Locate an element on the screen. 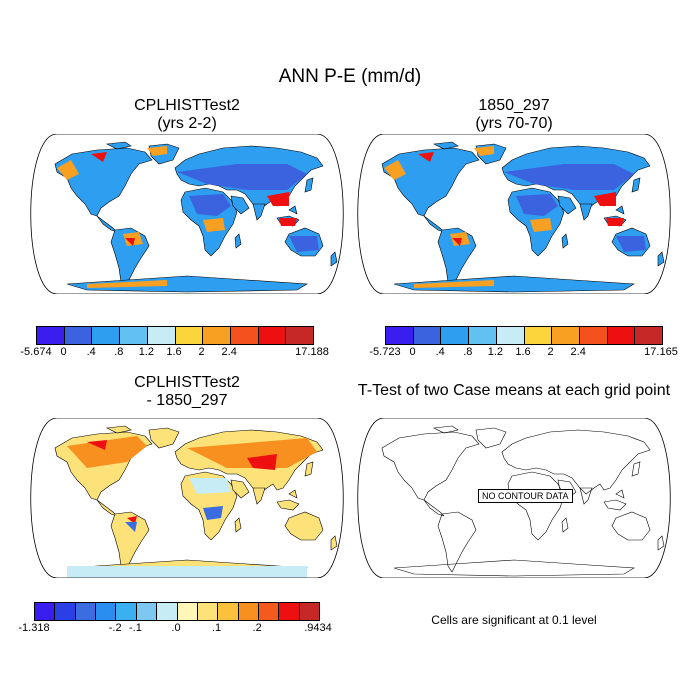 Image resolution: width=700 pixels, height=700 pixels. map-ttest is located at coordinates (514, 498).